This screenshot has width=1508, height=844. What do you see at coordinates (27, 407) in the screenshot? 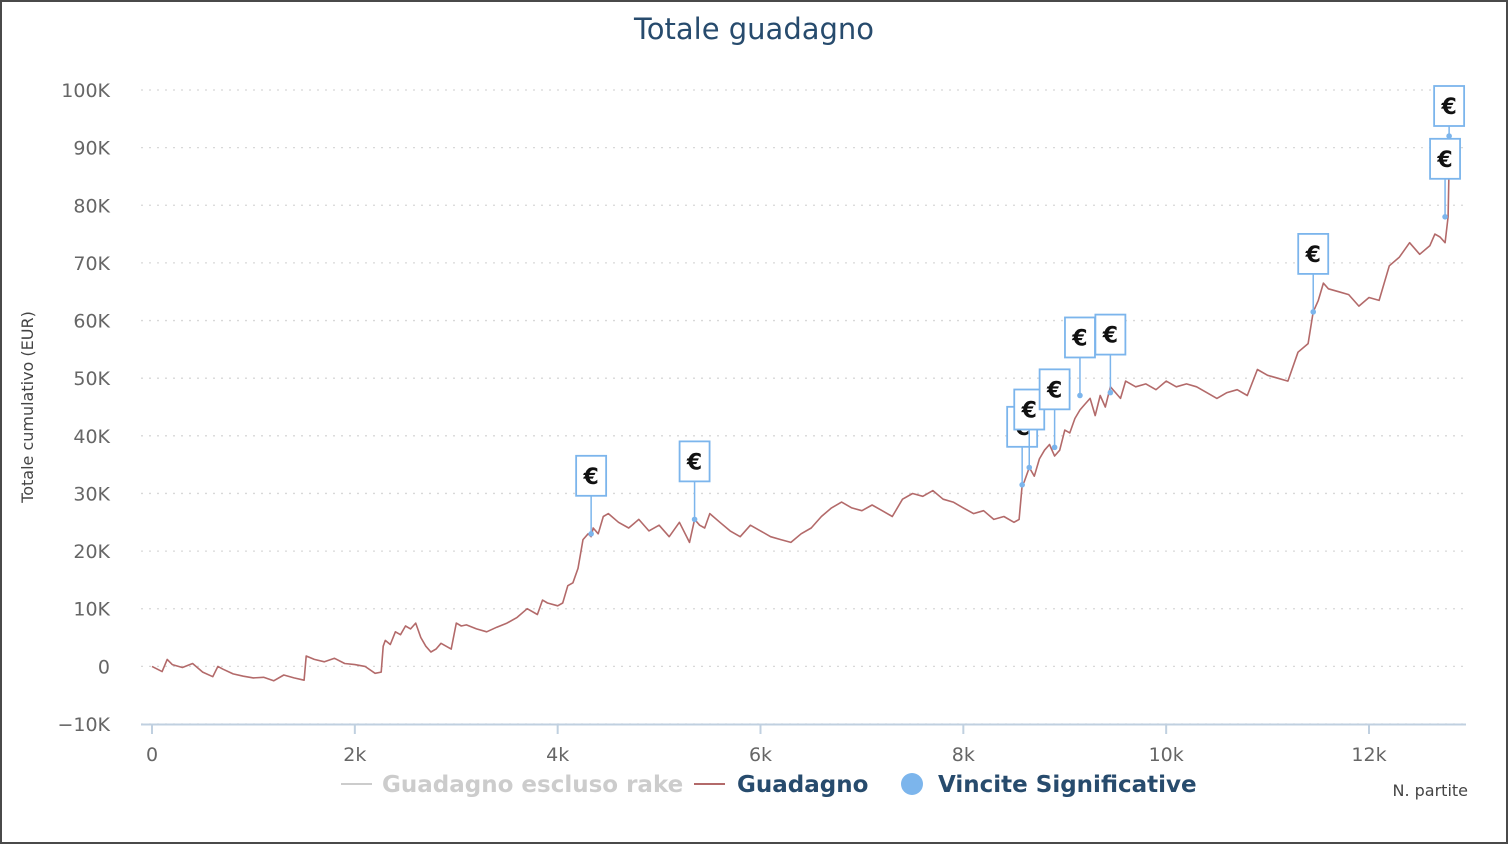
I see `y-axis-title: Totale cumulativo (EUR)` at bounding box center [27, 407].